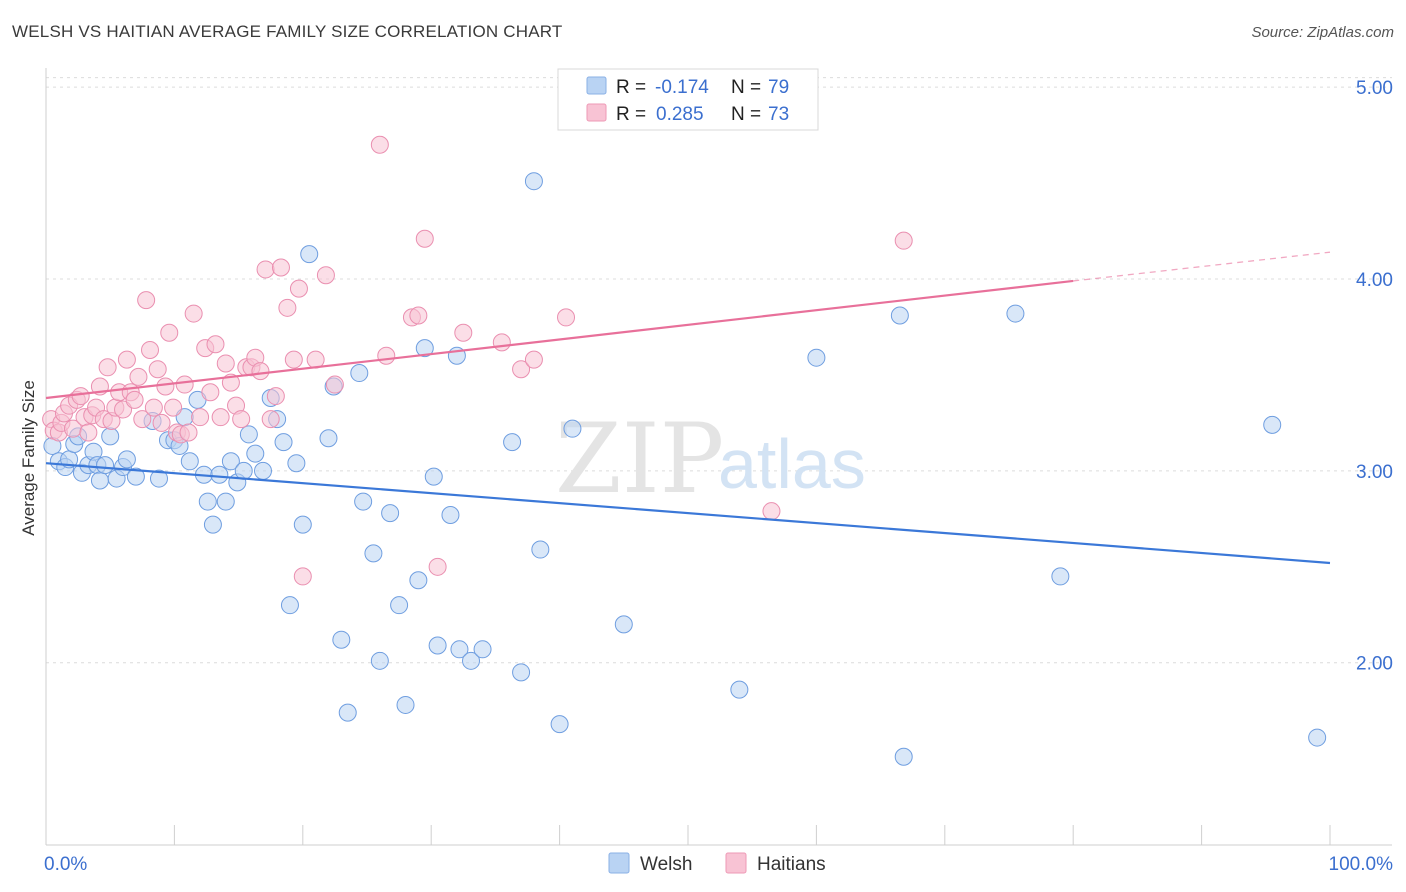  I want to click on source-label: Source: ZipAtlas.com, so click(1322, 32).